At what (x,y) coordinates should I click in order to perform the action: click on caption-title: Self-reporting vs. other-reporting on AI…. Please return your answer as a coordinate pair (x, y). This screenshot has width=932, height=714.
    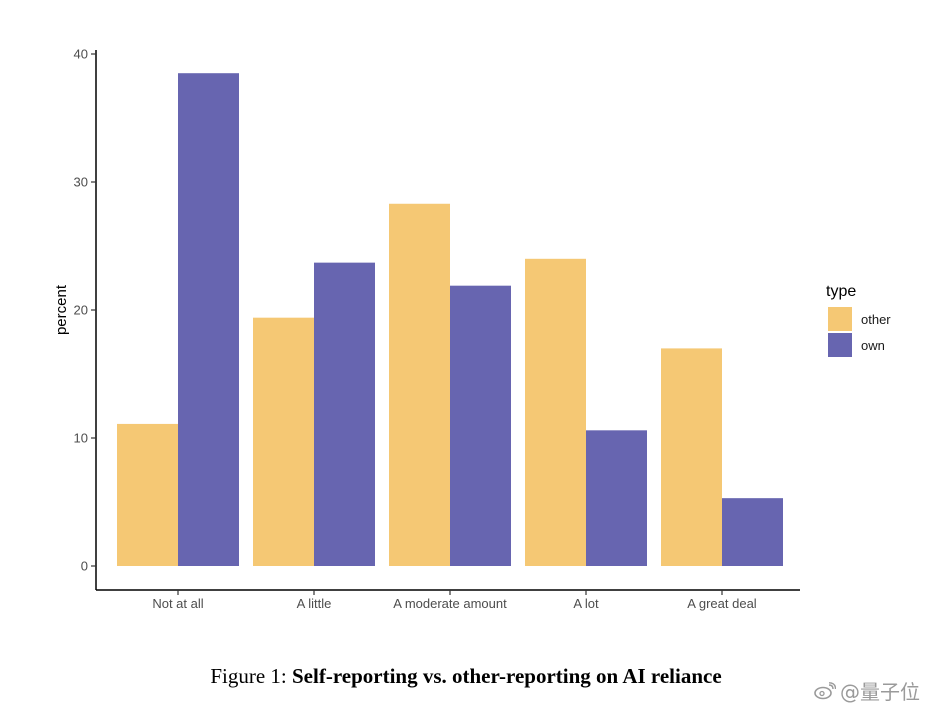
    Looking at the image, I should click on (507, 676).